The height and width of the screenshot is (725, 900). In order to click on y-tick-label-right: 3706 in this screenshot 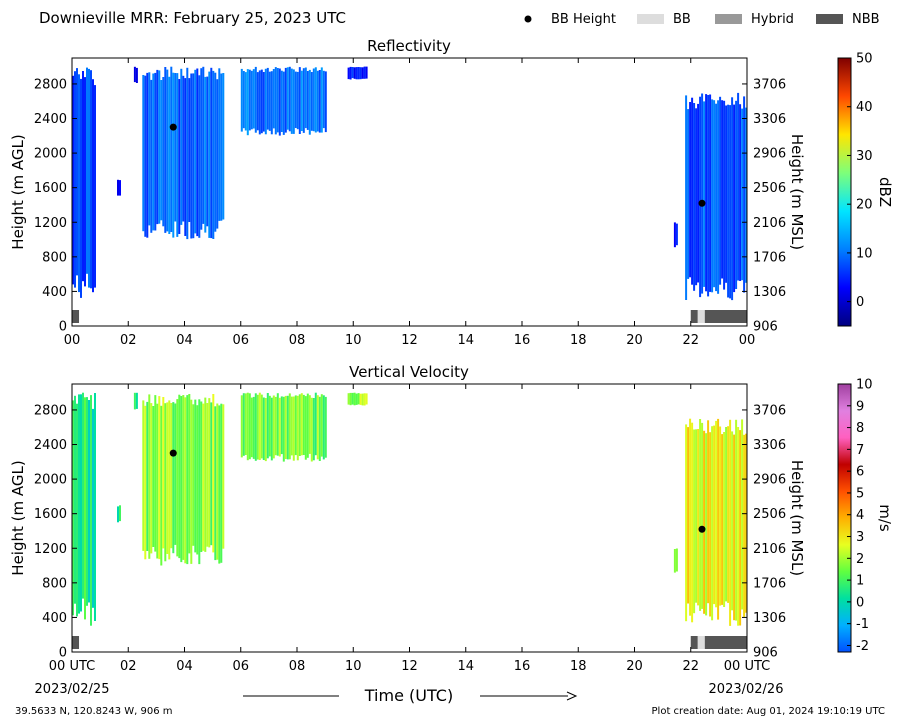, I will do `click(769, 84)`.